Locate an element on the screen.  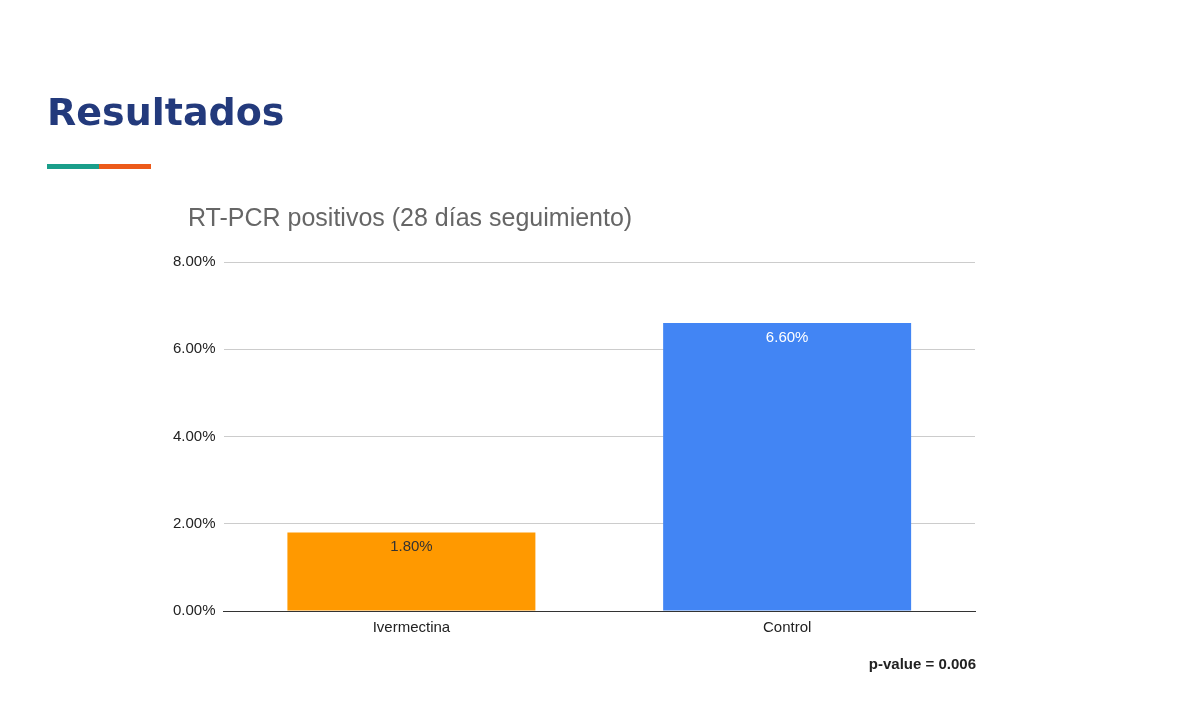
x-tick-label: Control is located at coordinates (787, 627).